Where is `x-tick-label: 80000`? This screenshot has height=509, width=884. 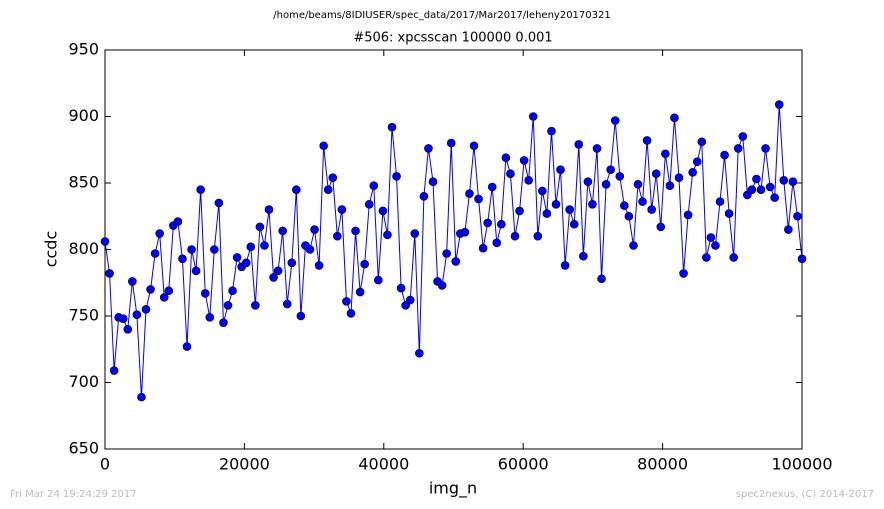 x-tick-label: 80000 is located at coordinates (662, 464).